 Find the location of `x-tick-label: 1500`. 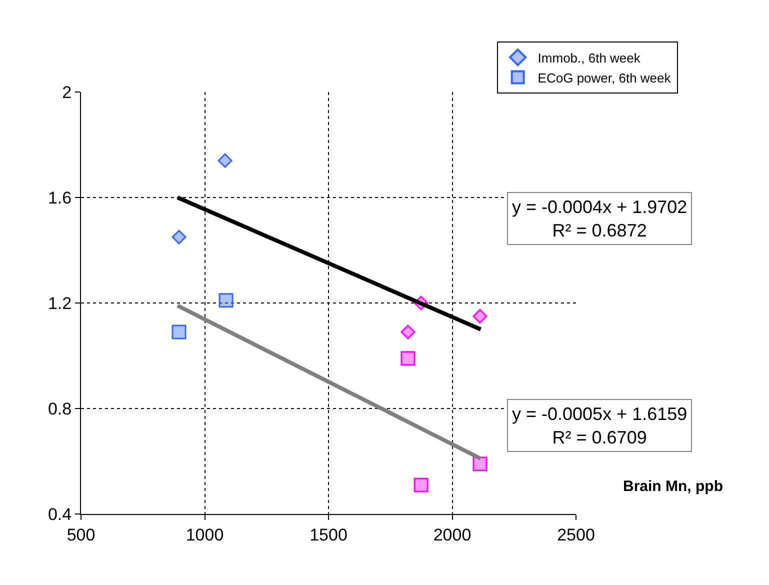

x-tick-label: 1500 is located at coordinates (329, 534).